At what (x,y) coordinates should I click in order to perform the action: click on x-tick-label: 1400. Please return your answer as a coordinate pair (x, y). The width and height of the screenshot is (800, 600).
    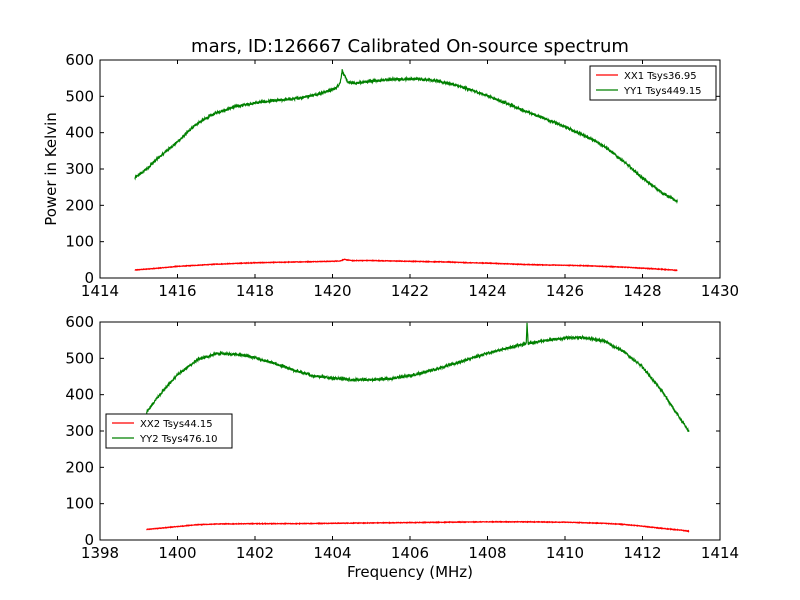
    Looking at the image, I should click on (177, 553).